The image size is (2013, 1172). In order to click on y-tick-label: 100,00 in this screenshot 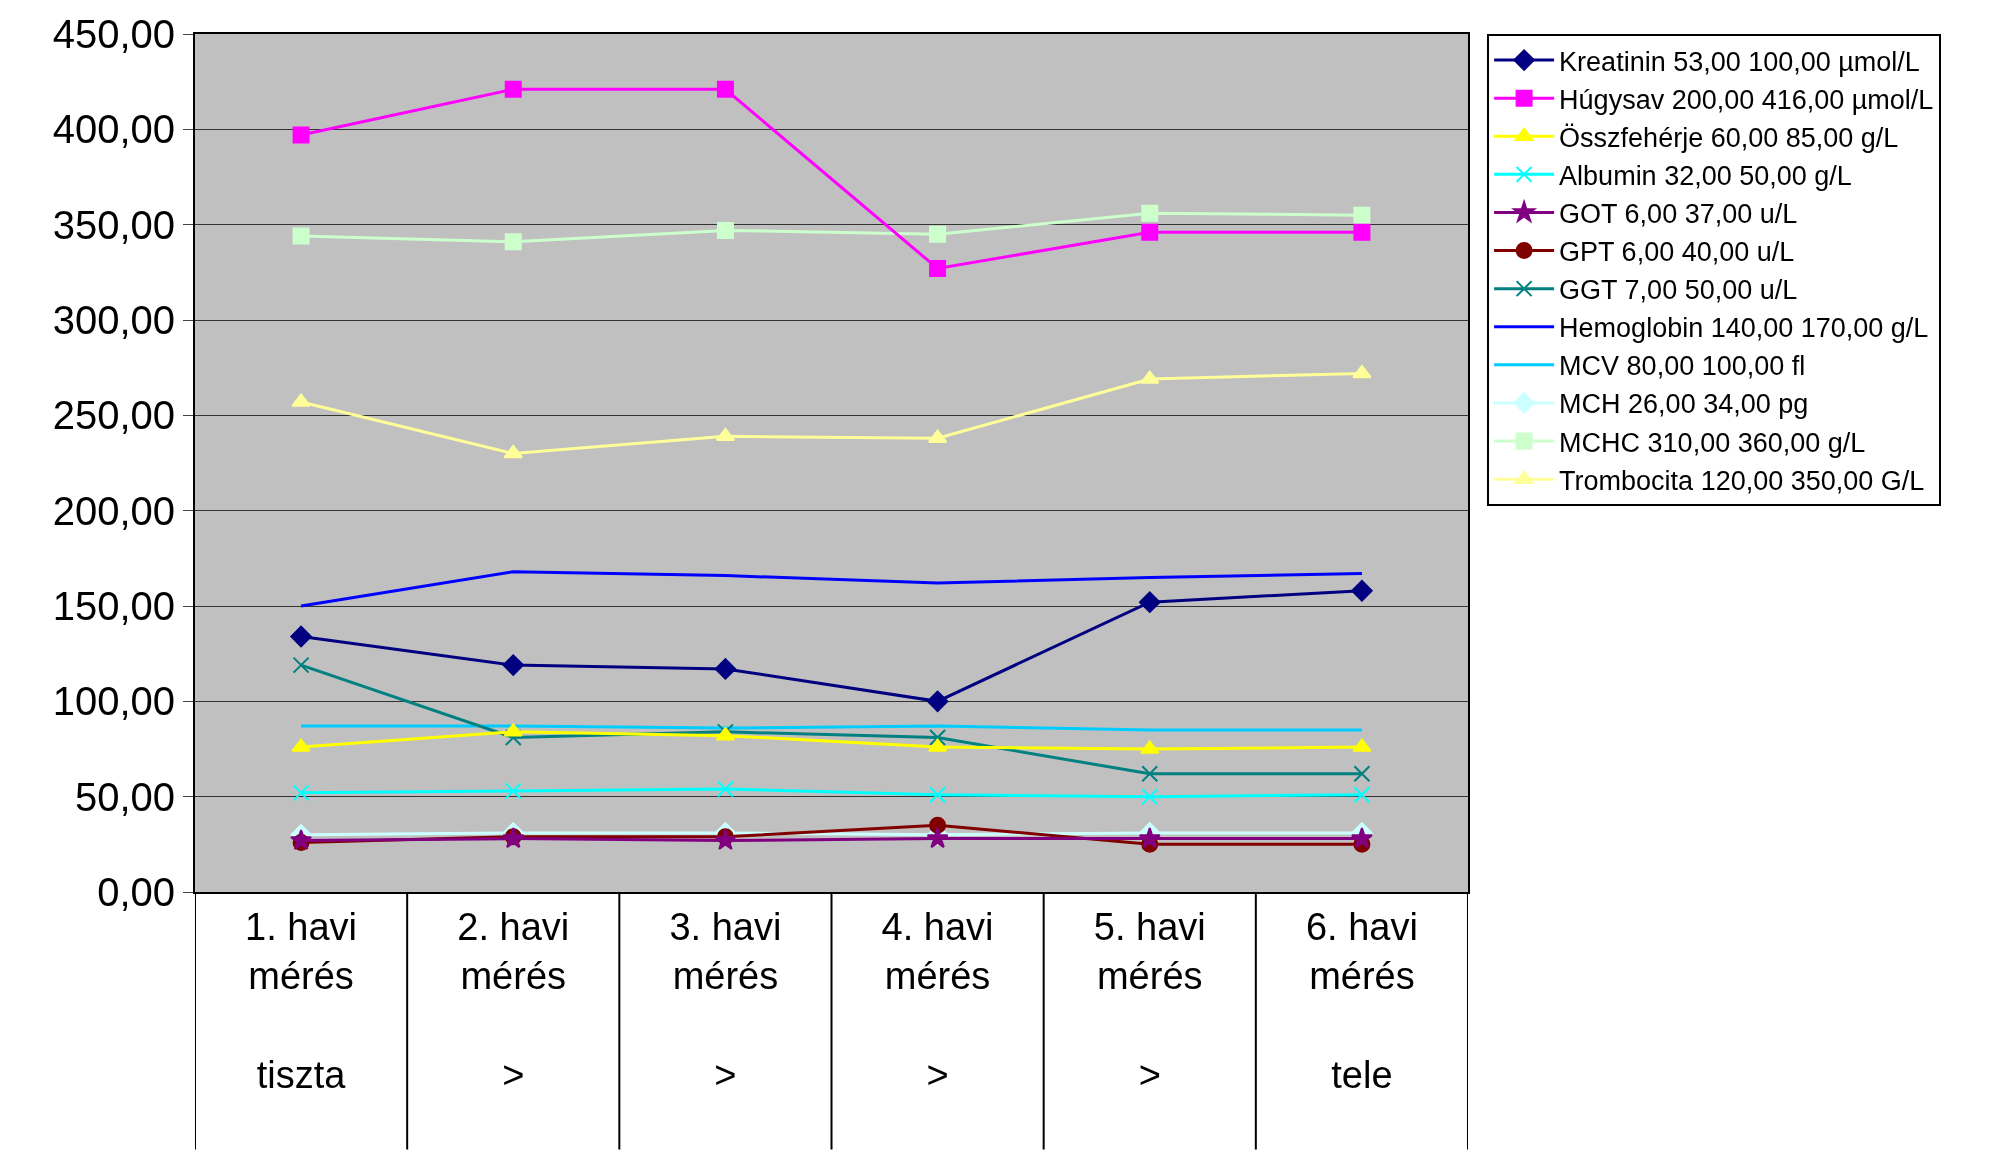, I will do `click(113, 701)`.